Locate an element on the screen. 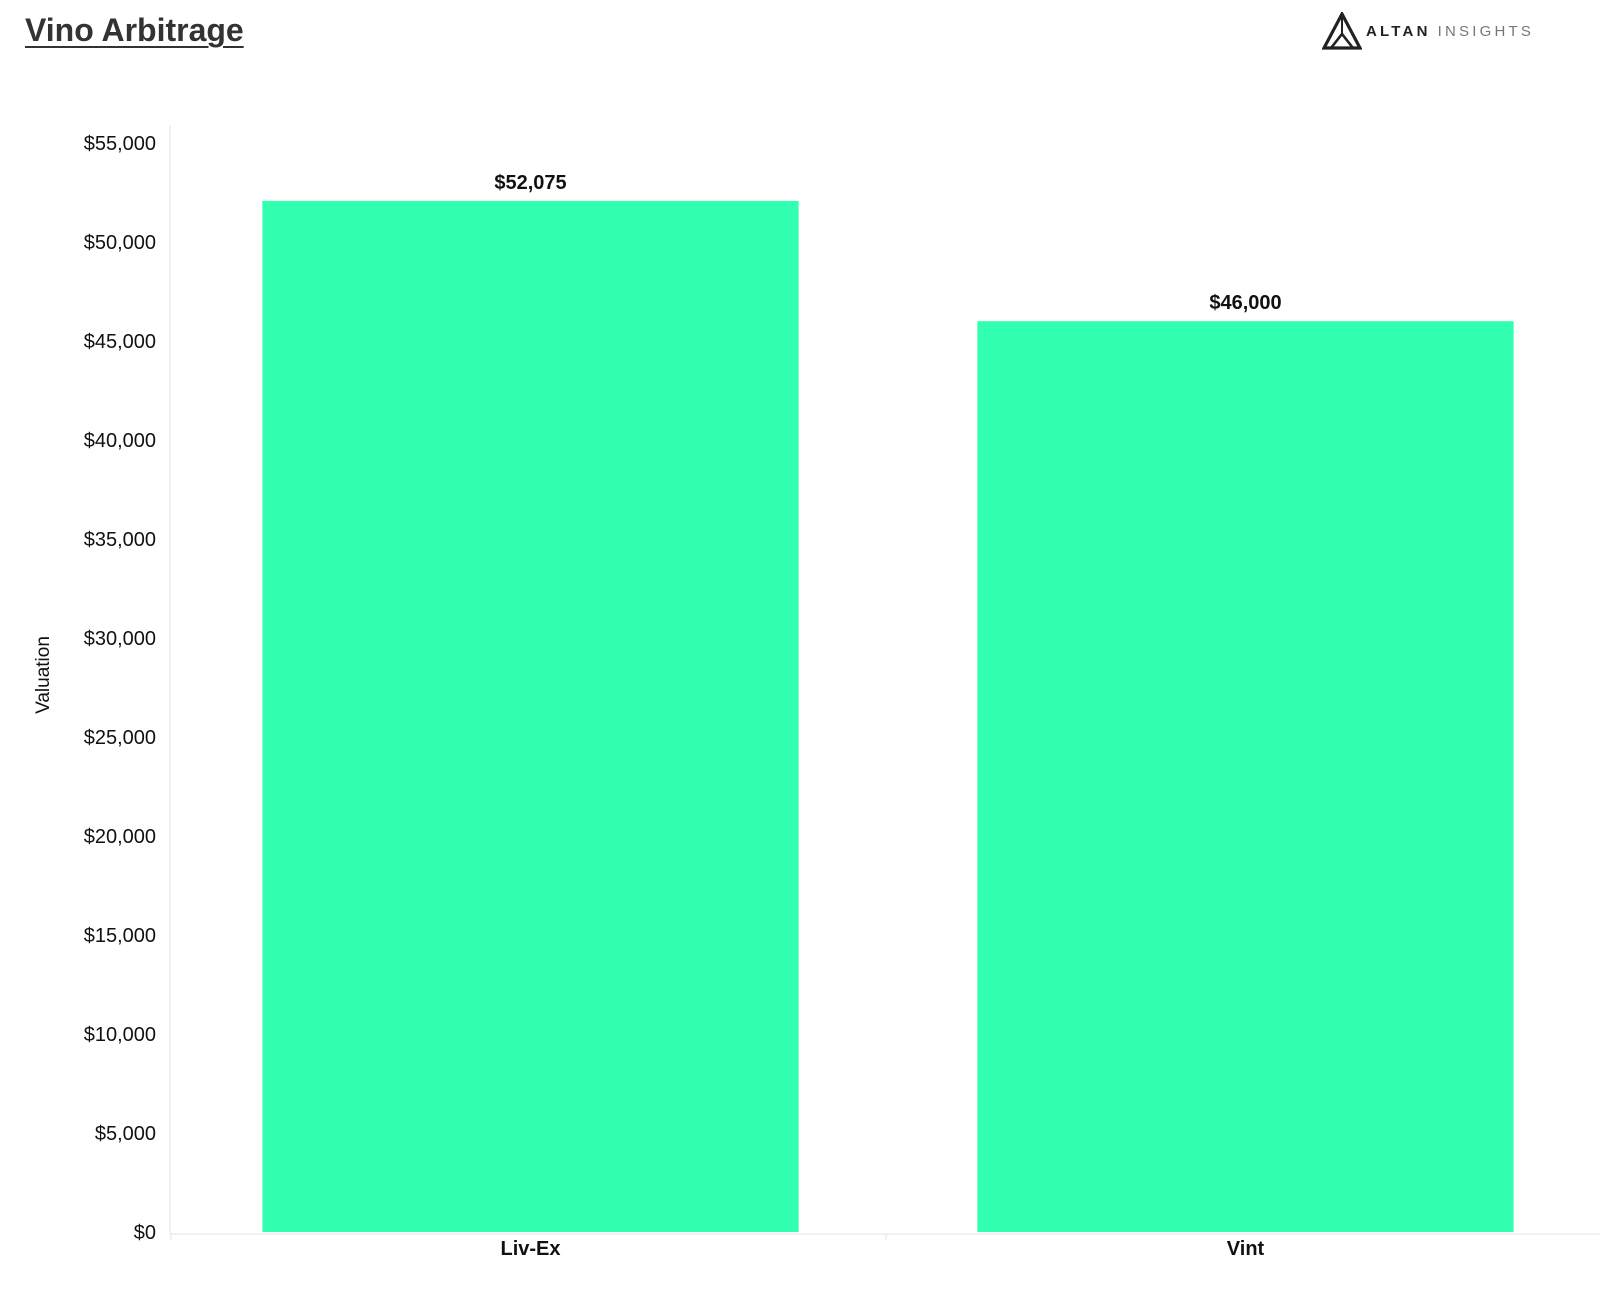 The width and height of the screenshot is (1600, 1291). y-tick-label: $40,000 is located at coordinates (120, 441).